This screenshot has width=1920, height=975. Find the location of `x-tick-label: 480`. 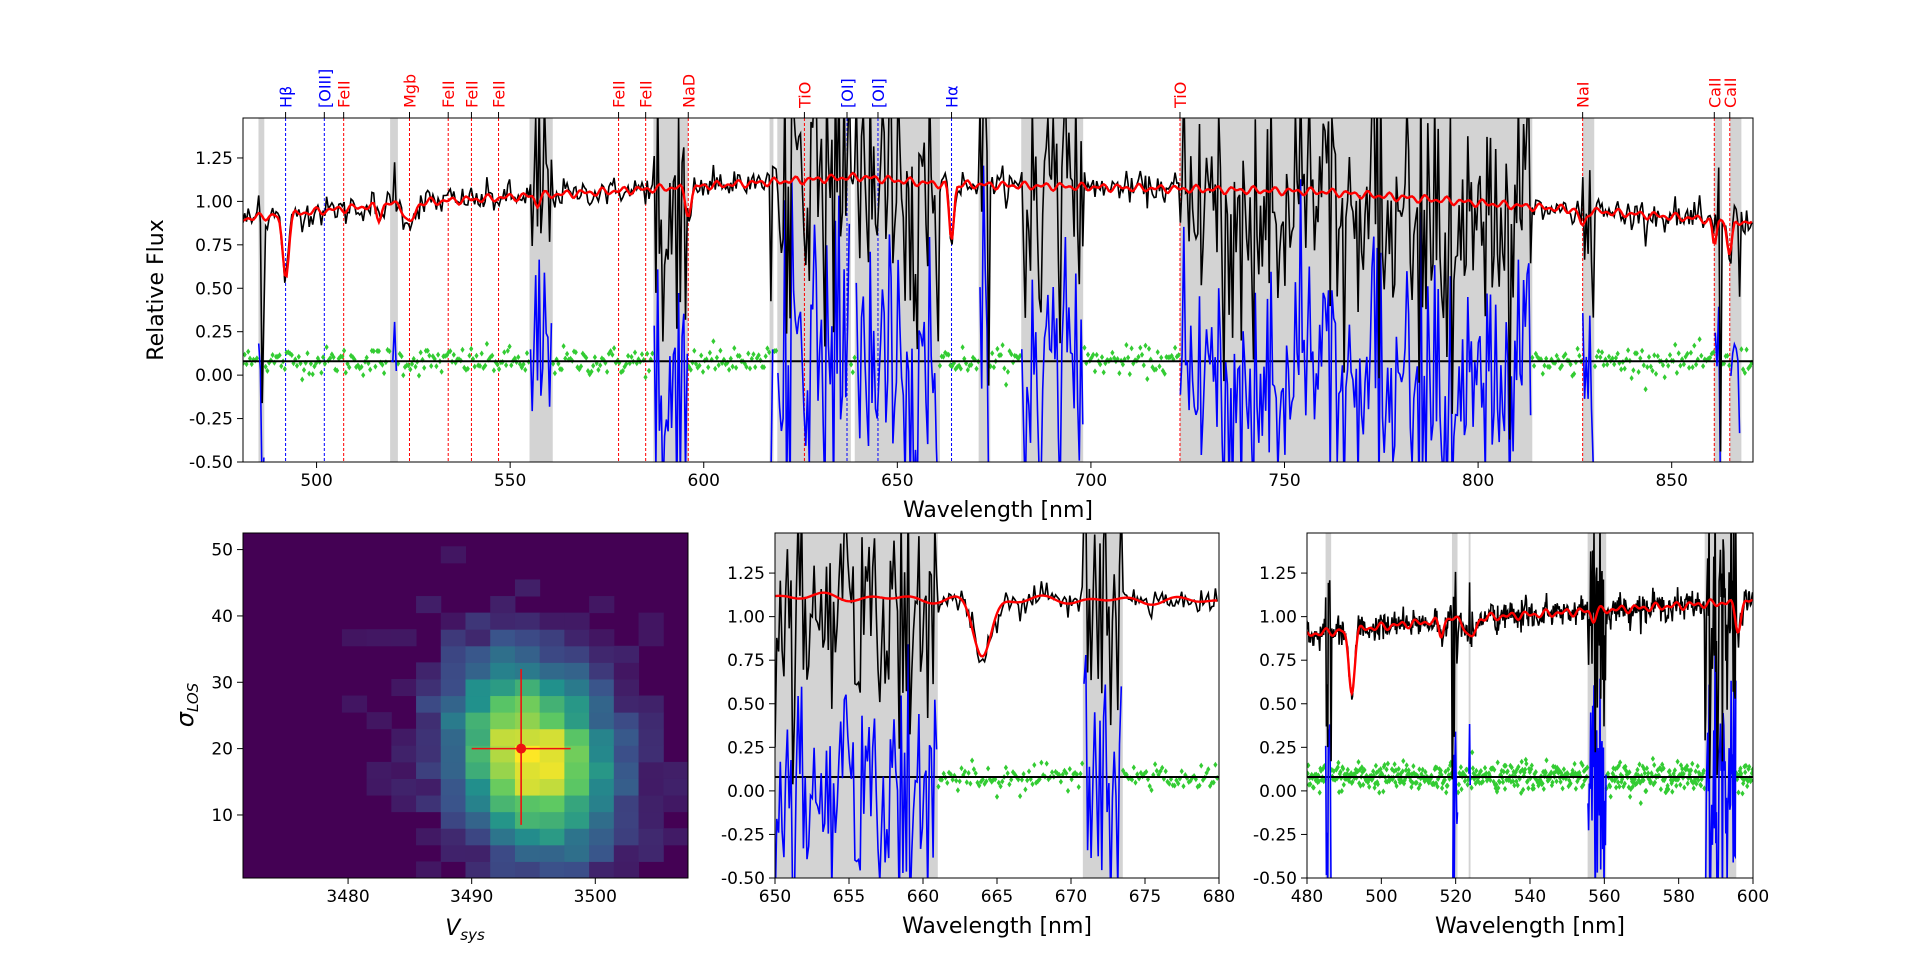

x-tick-label: 480 is located at coordinates (1307, 897).